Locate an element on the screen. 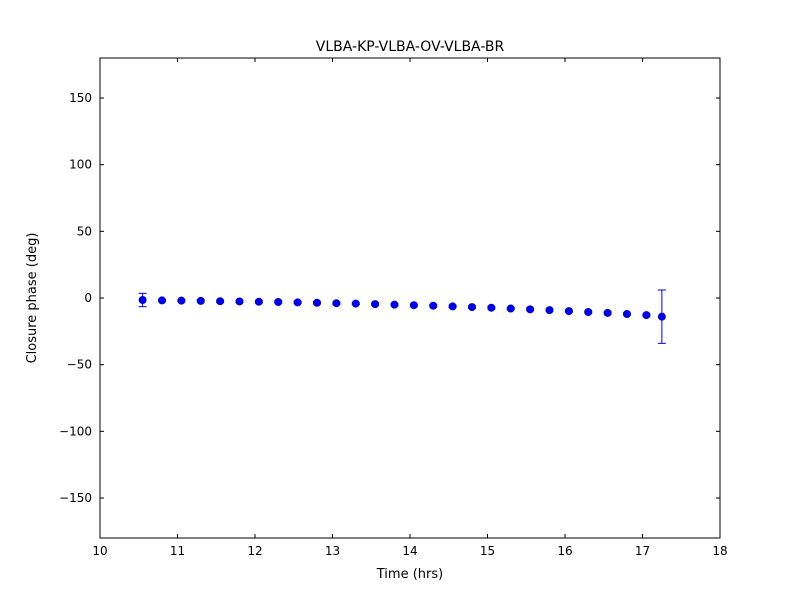  x-tick-label: 13 is located at coordinates (332, 551).